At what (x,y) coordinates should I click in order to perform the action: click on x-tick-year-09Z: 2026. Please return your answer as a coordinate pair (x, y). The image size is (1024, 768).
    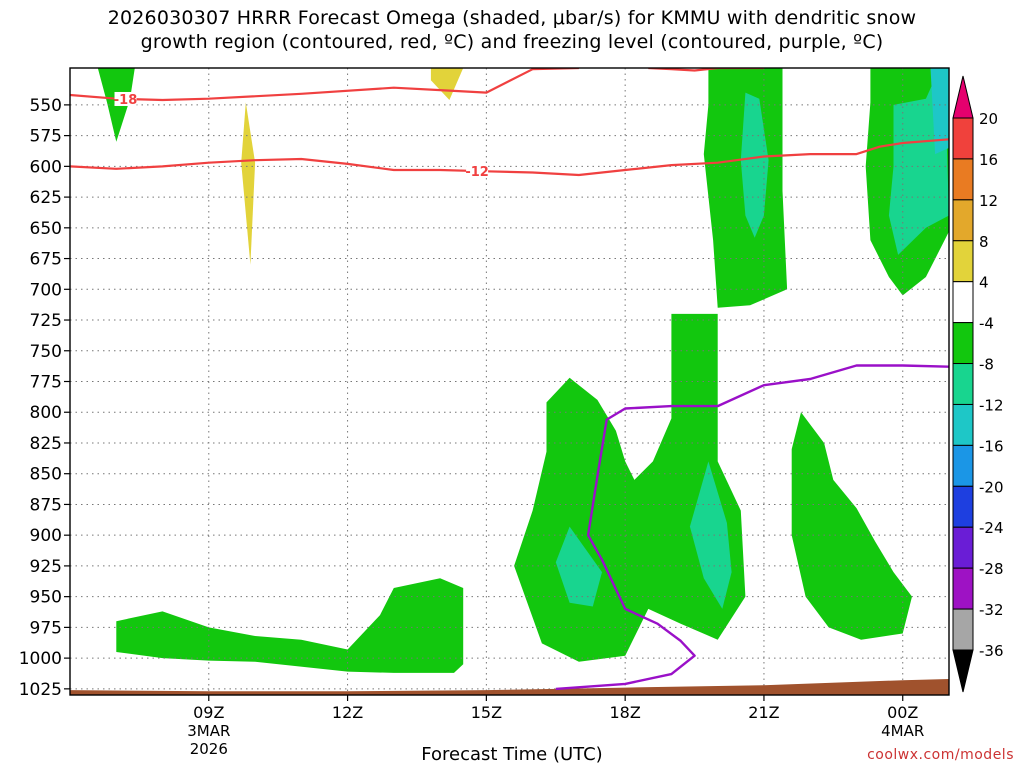
    Looking at the image, I should click on (209, 749).